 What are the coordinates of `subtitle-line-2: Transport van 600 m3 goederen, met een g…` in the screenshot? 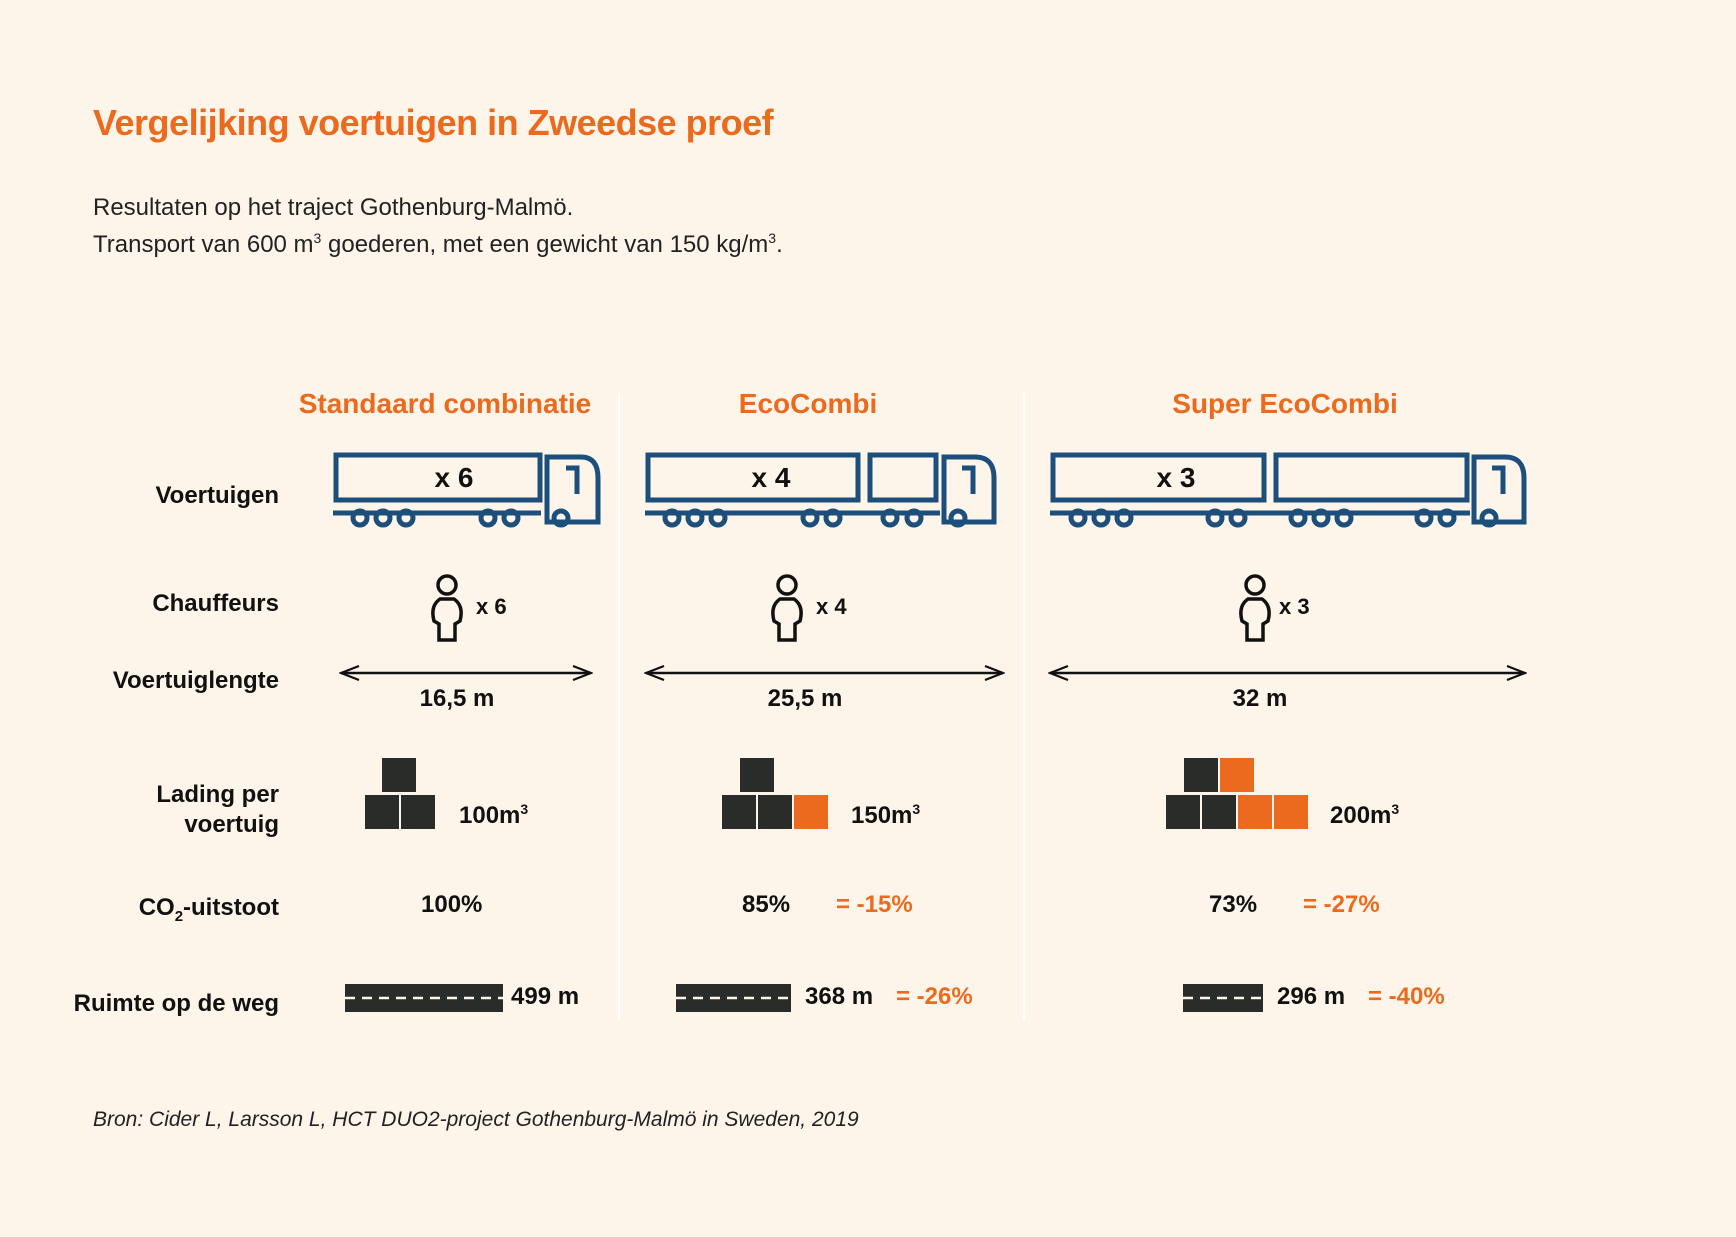 It's located at (438, 245).